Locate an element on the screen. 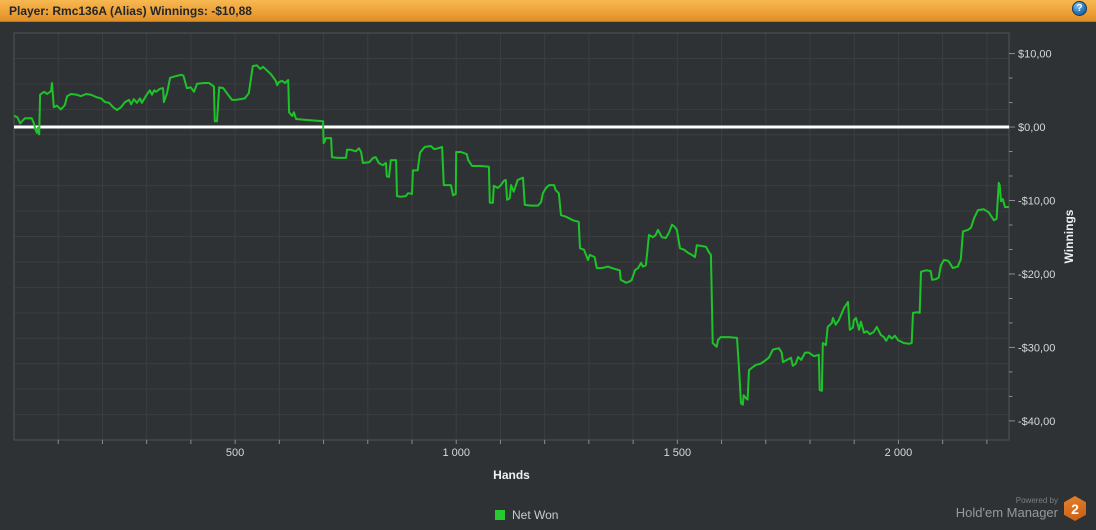 This screenshot has height=530, width=1096. legend-label-net-won: Net Won is located at coordinates (535, 515).